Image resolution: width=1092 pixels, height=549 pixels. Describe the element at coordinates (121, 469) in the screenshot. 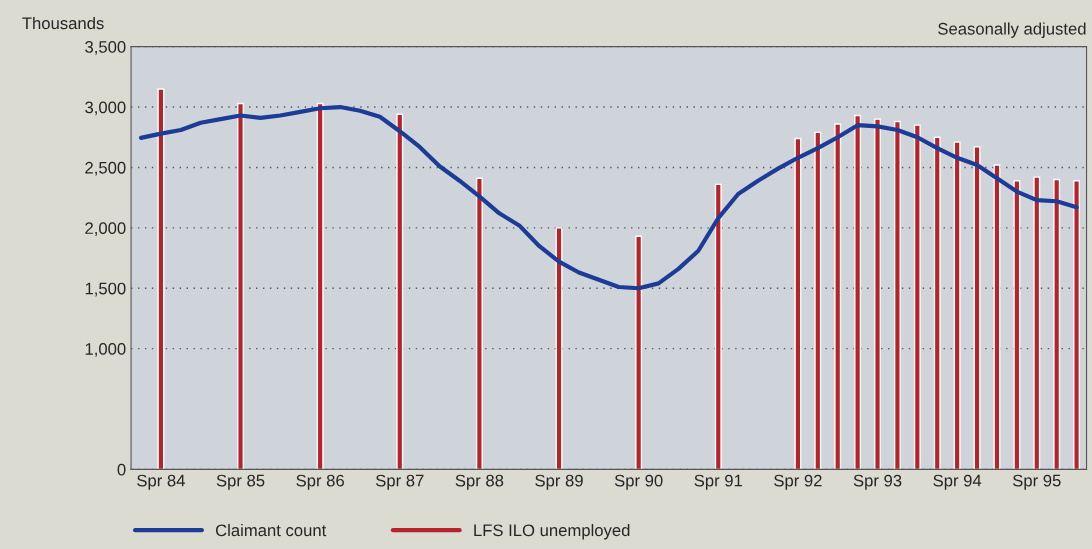

I see `y-tick-label: 0` at that location.